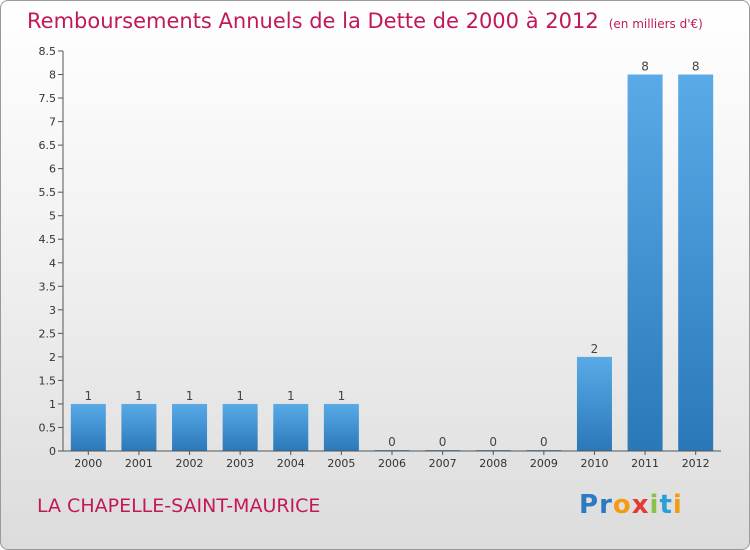 The width and height of the screenshot is (750, 550). I want to click on y-tick-label: 7, so click(52, 122).